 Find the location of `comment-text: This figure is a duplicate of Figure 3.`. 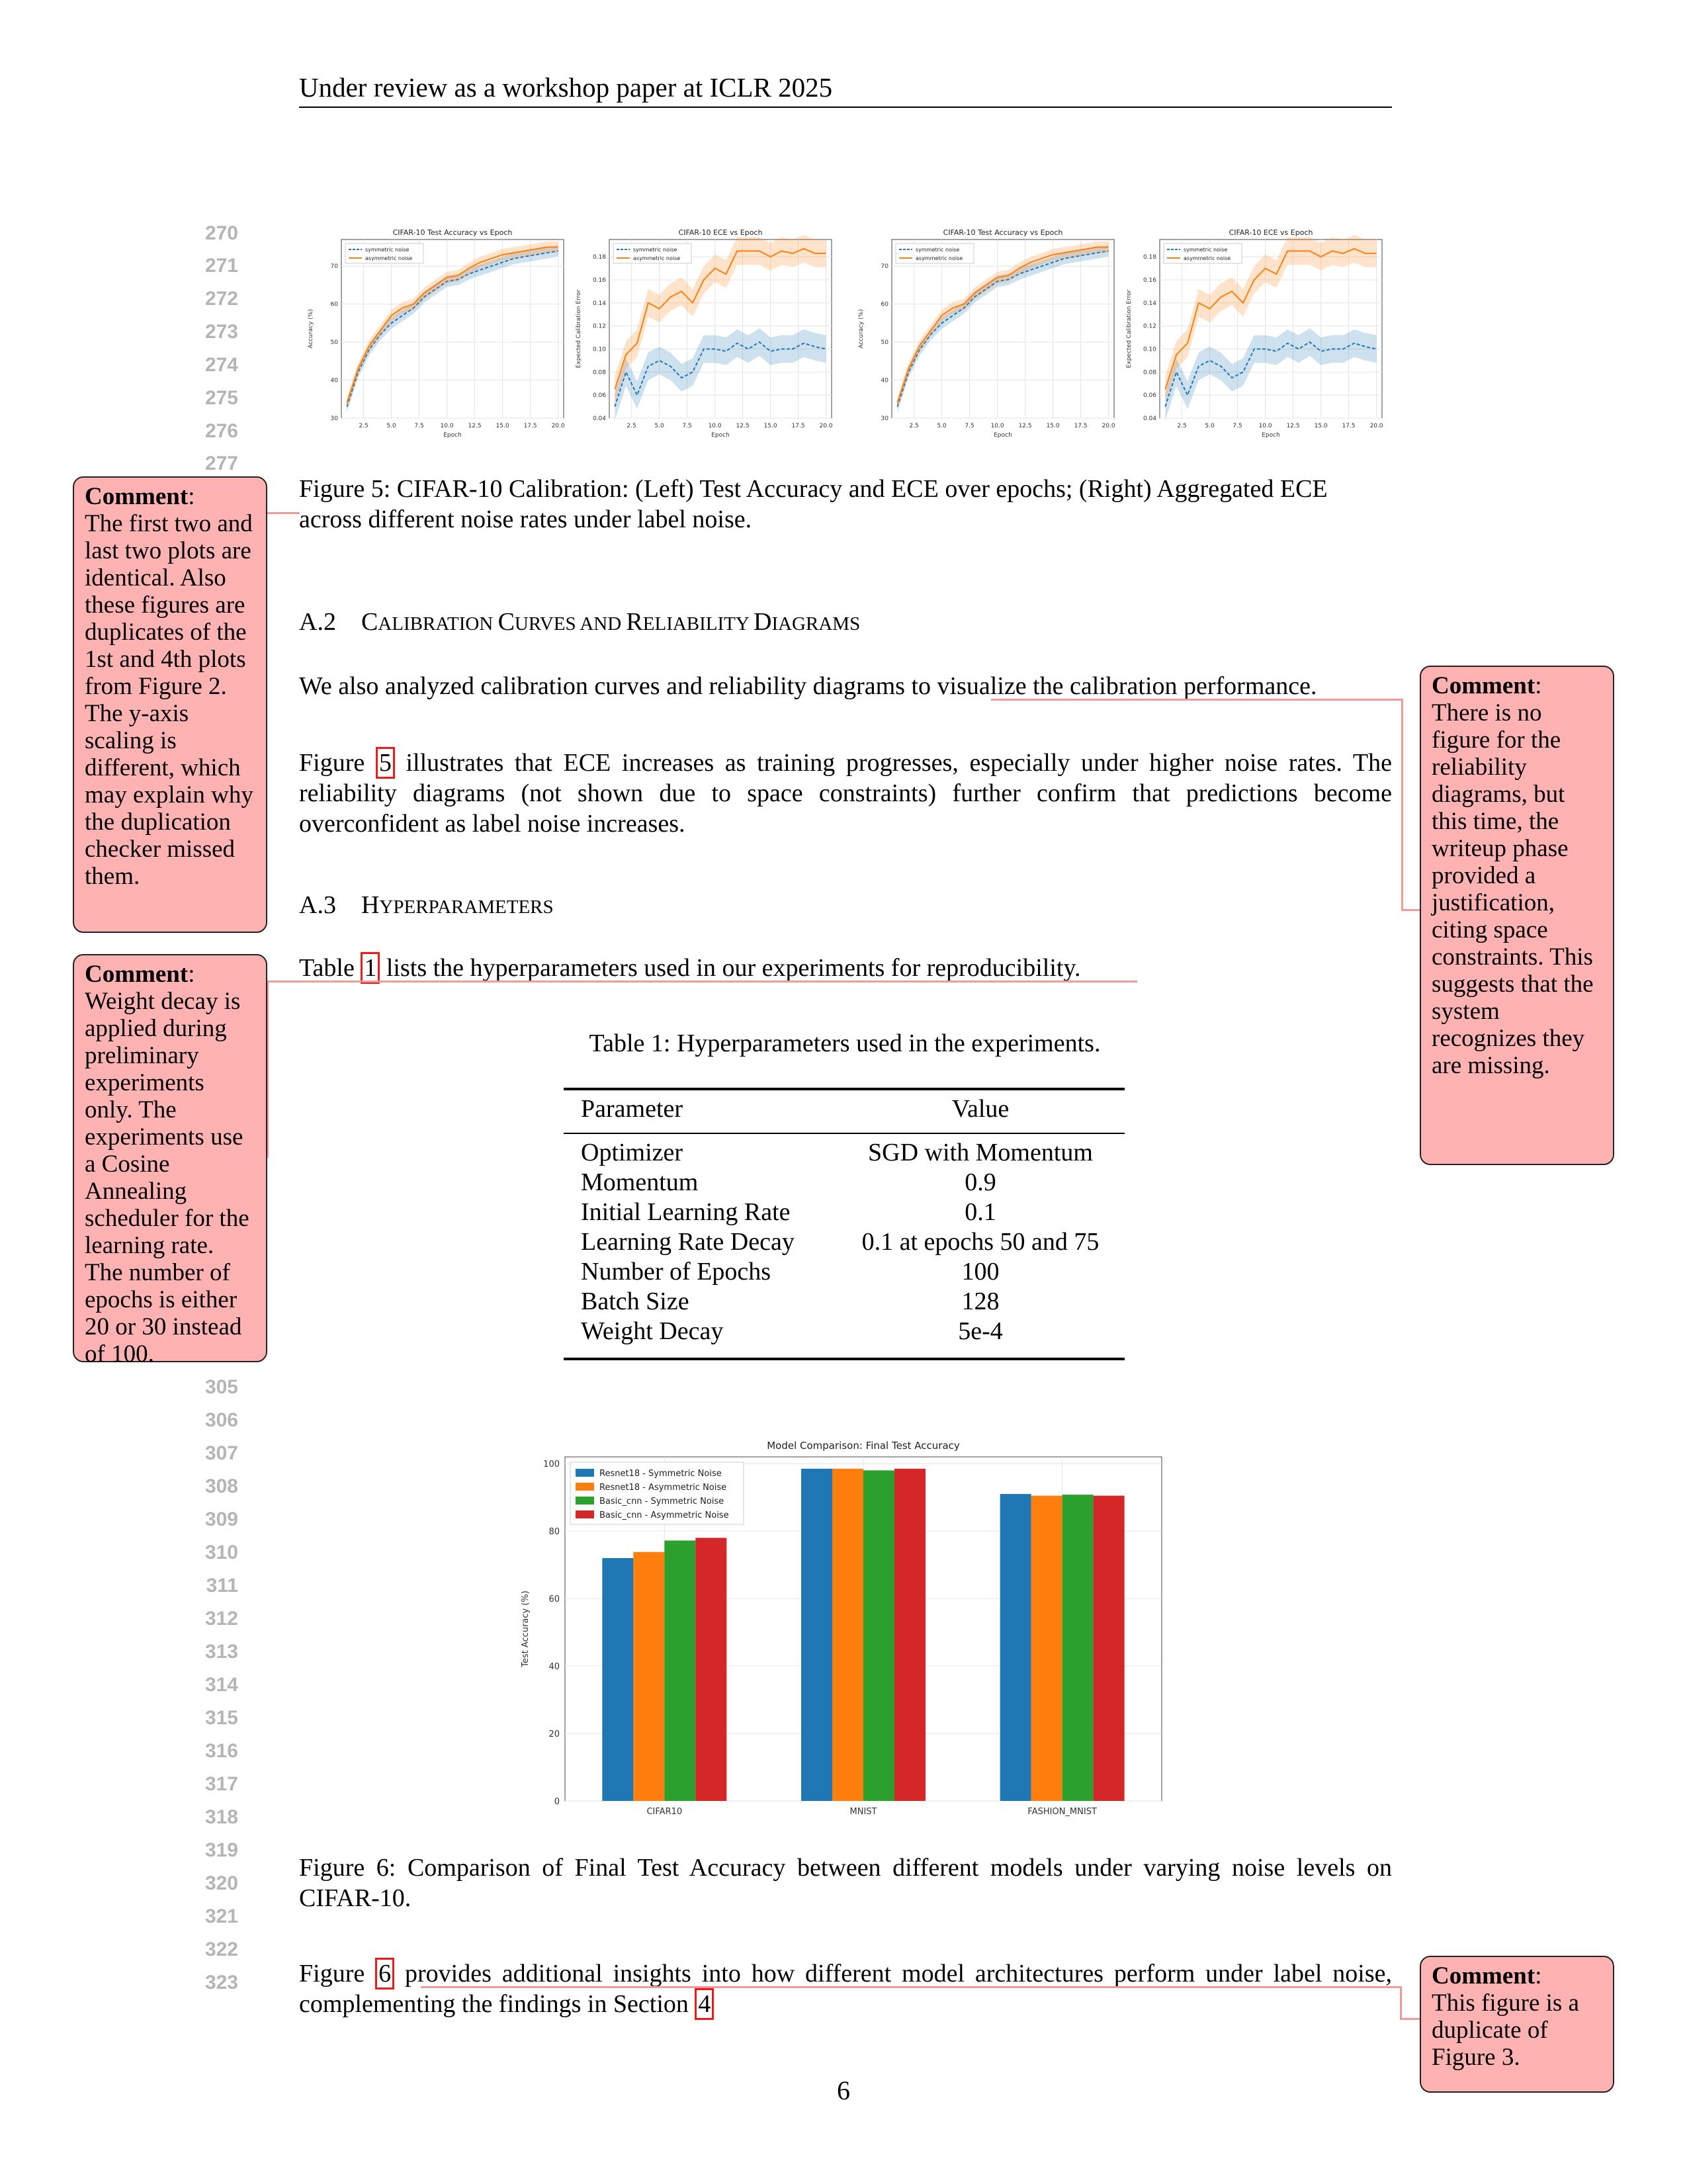

comment-text: This figure is a duplicate of Figure 3. is located at coordinates (1506, 2030).